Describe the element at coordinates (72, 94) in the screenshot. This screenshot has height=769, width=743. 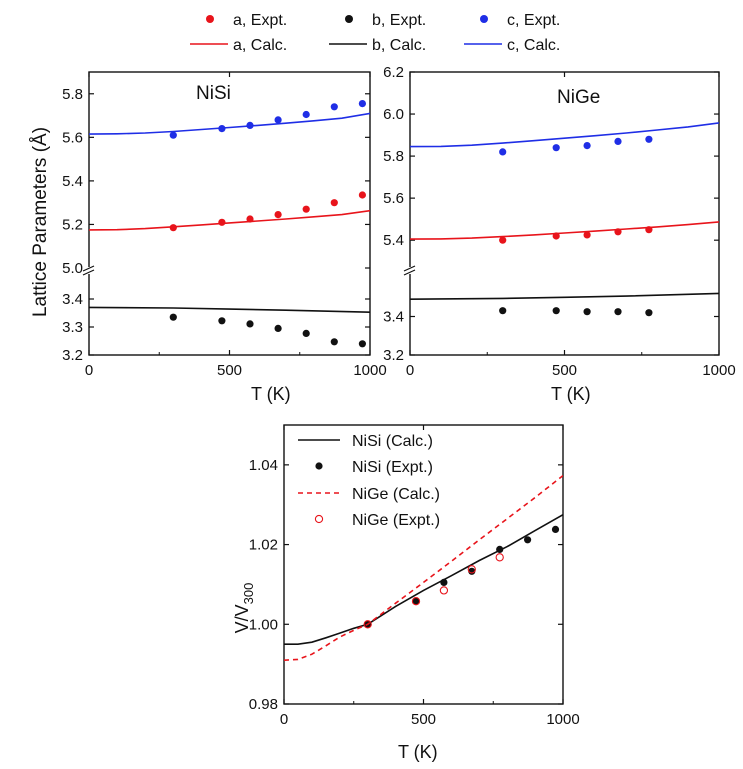
I see `y-tick-label: 5.8` at that location.